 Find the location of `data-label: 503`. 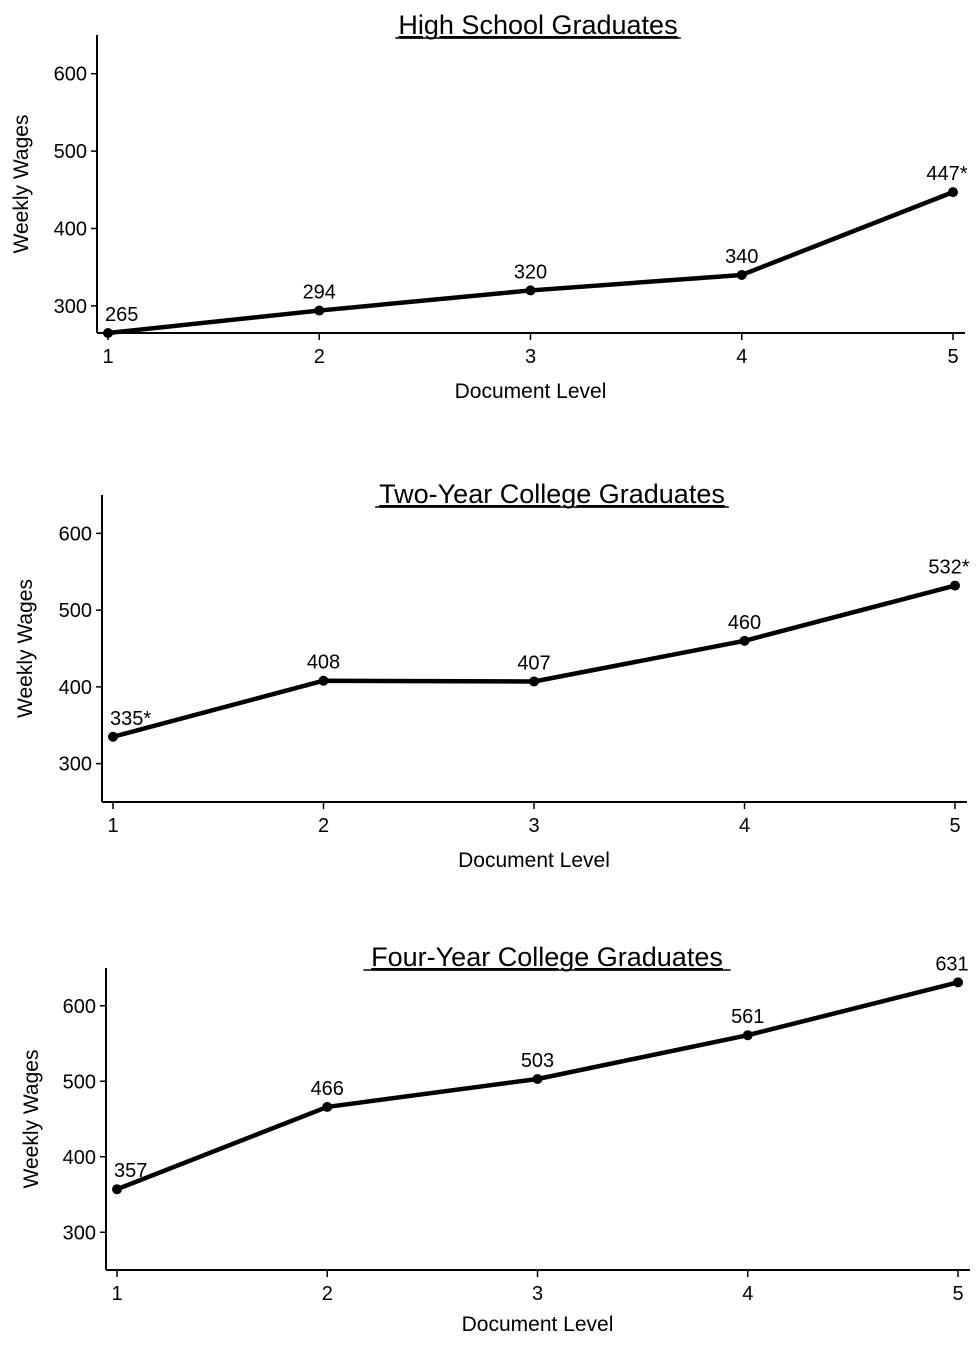

data-label: 503 is located at coordinates (537, 1061).